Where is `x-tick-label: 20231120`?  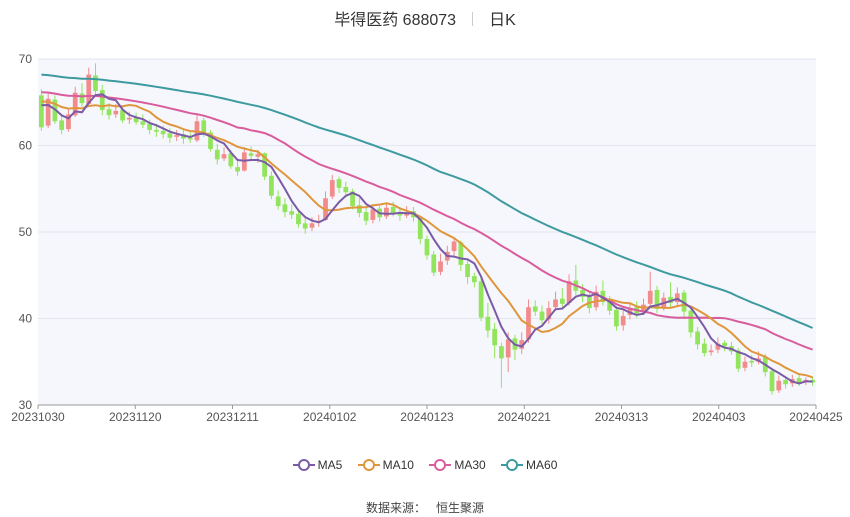
x-tick-label: 20231120 is located at coordinates (135, 417).